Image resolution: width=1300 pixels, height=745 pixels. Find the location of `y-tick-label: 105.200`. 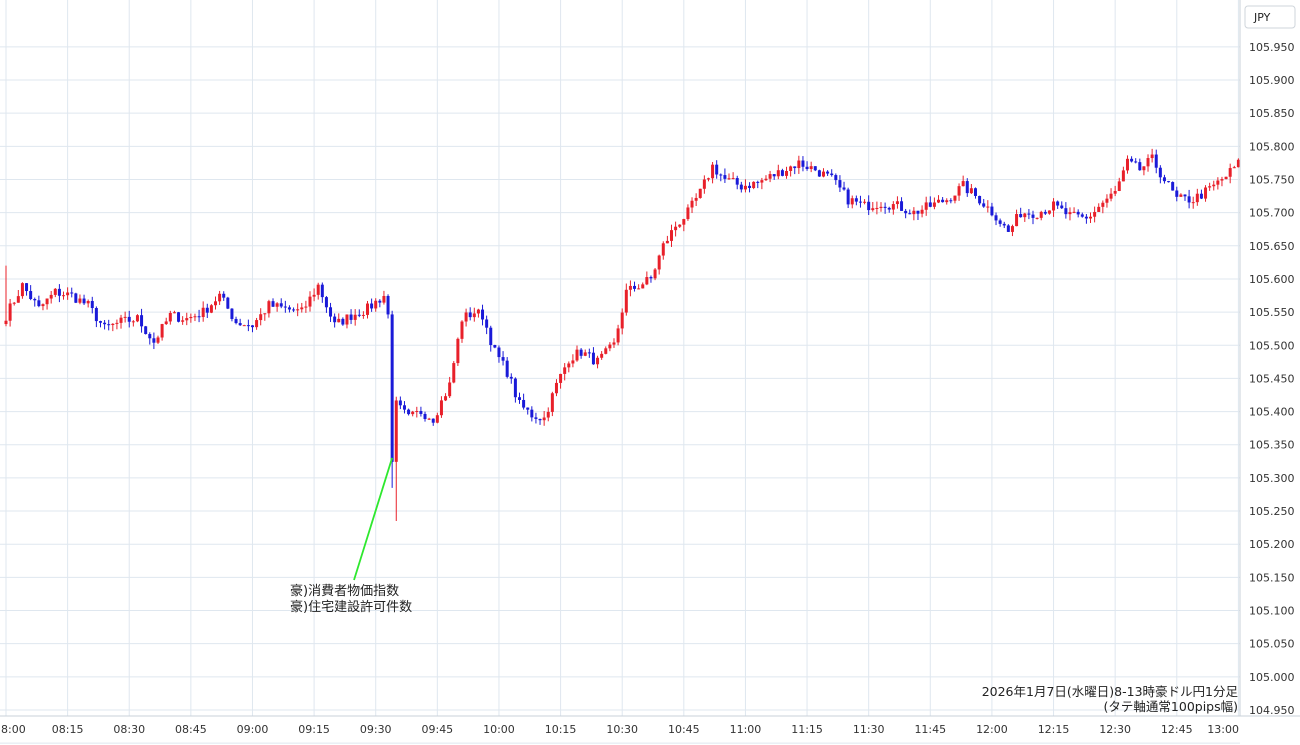

y-tick-label: 105.200 is located at coordinates (1272, 544).